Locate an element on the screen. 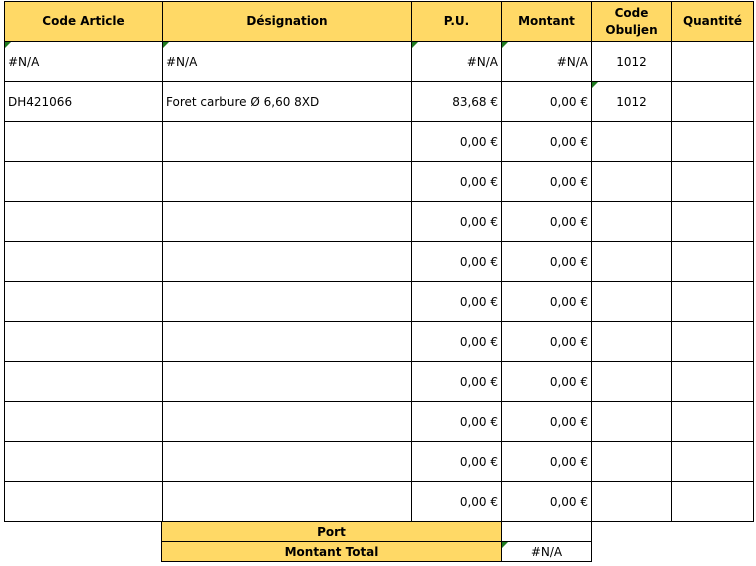  header-quantite: Quantité is located at coordinates (712, 21).